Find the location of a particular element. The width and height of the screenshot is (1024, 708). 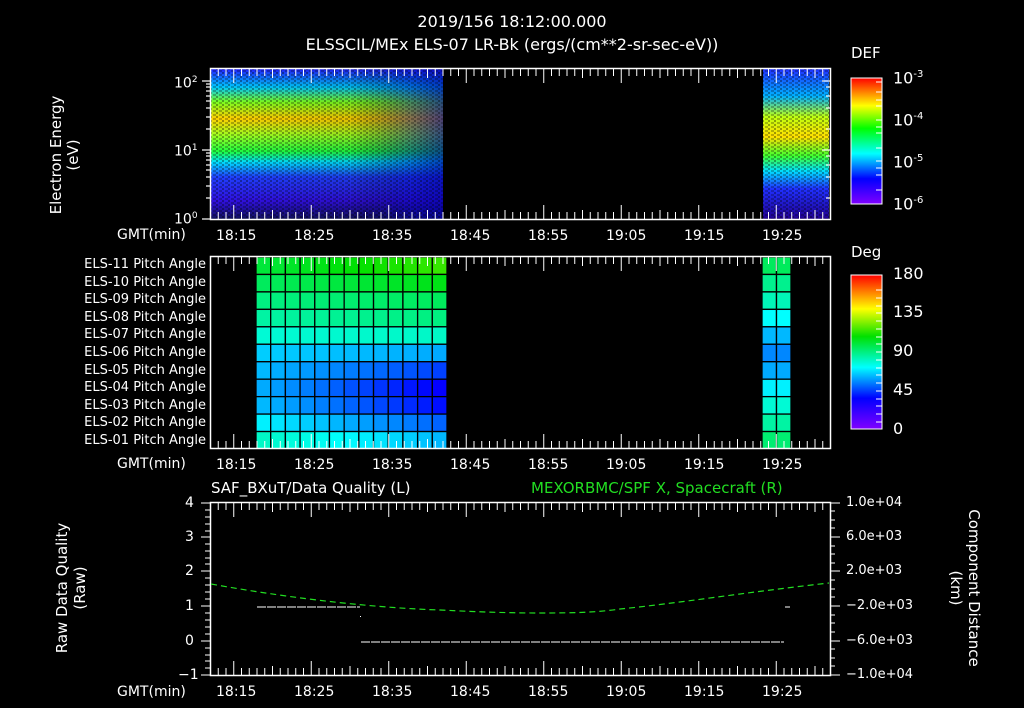

left-ytick: 3 is located at coordinates (189, 537).